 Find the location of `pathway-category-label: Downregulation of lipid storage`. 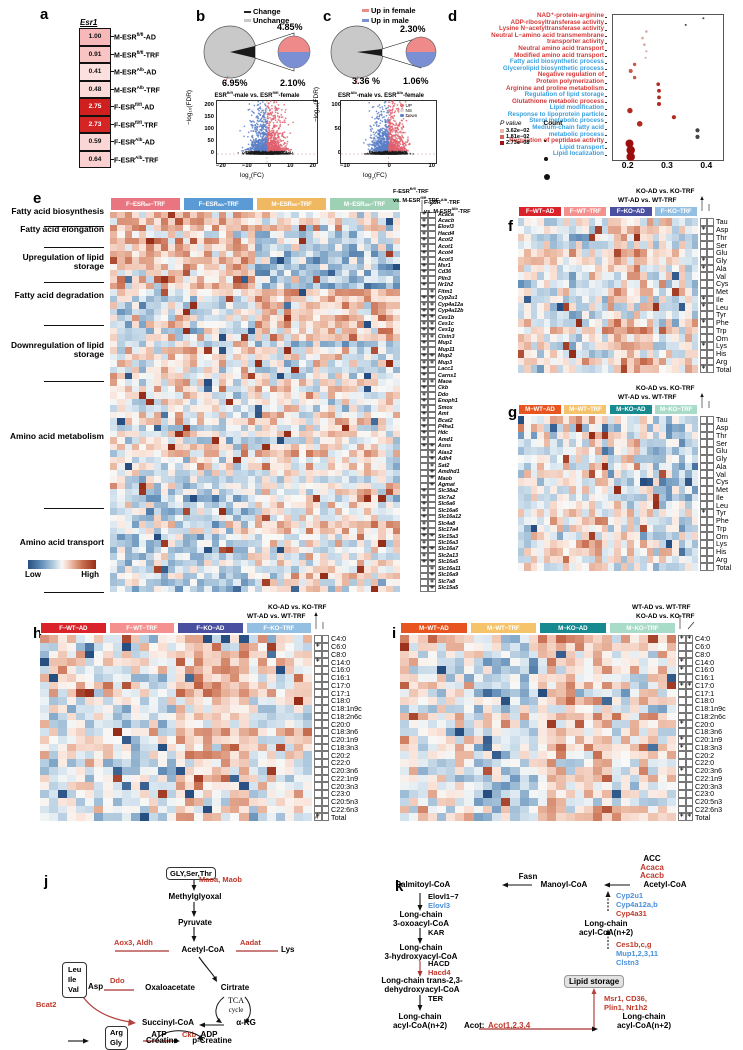

pathway-category-label: Downregulation of lipid storage is located at coordinates (52, 350).